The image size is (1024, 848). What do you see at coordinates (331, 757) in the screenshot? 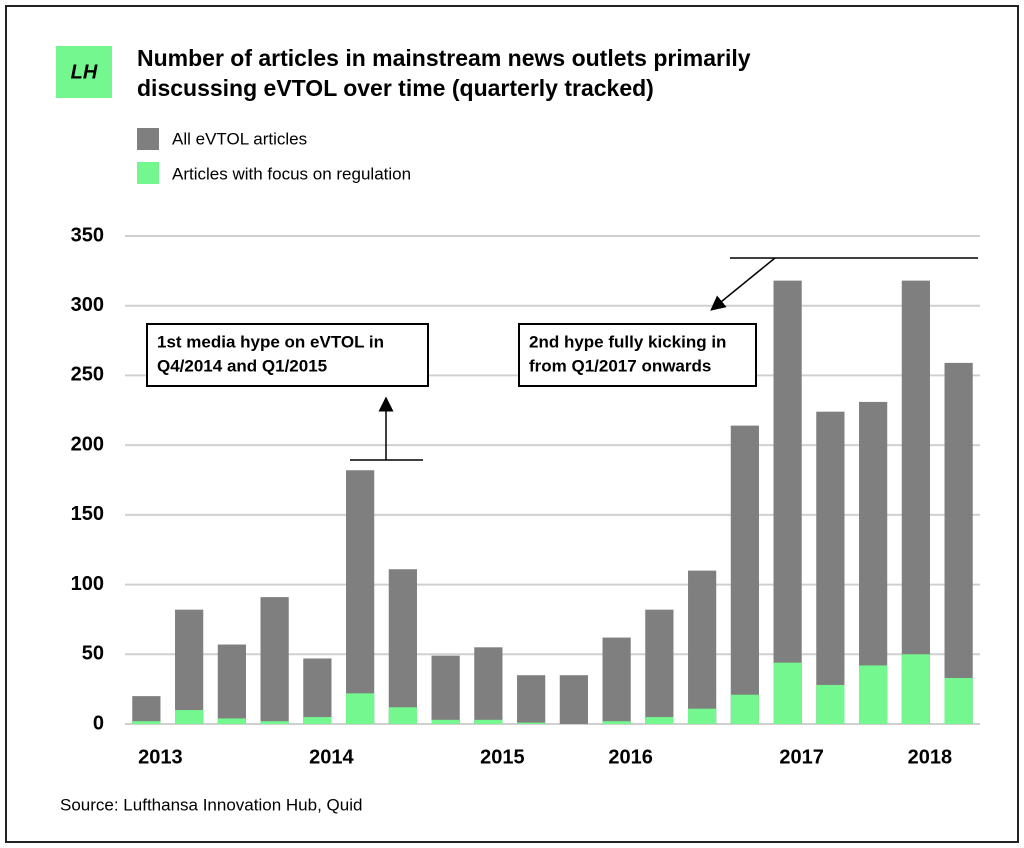
I see `x-tick-label: 2014` at bounding box center [331, 757].